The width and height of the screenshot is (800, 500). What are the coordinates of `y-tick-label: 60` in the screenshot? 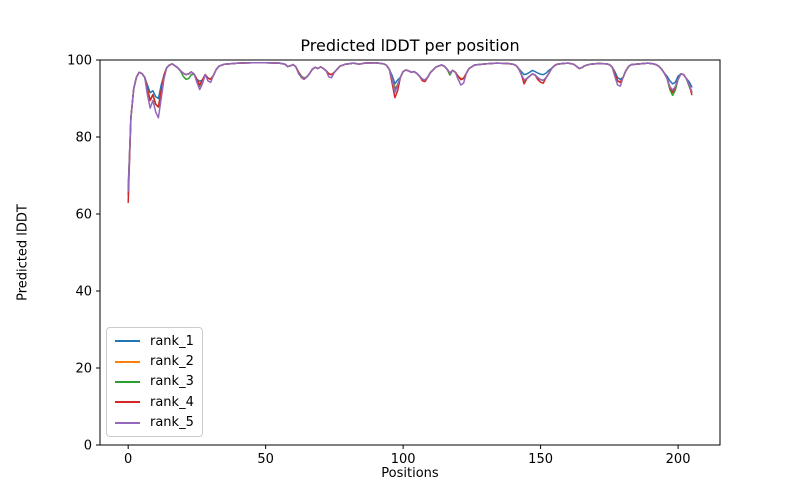 It's located at (83, 215).